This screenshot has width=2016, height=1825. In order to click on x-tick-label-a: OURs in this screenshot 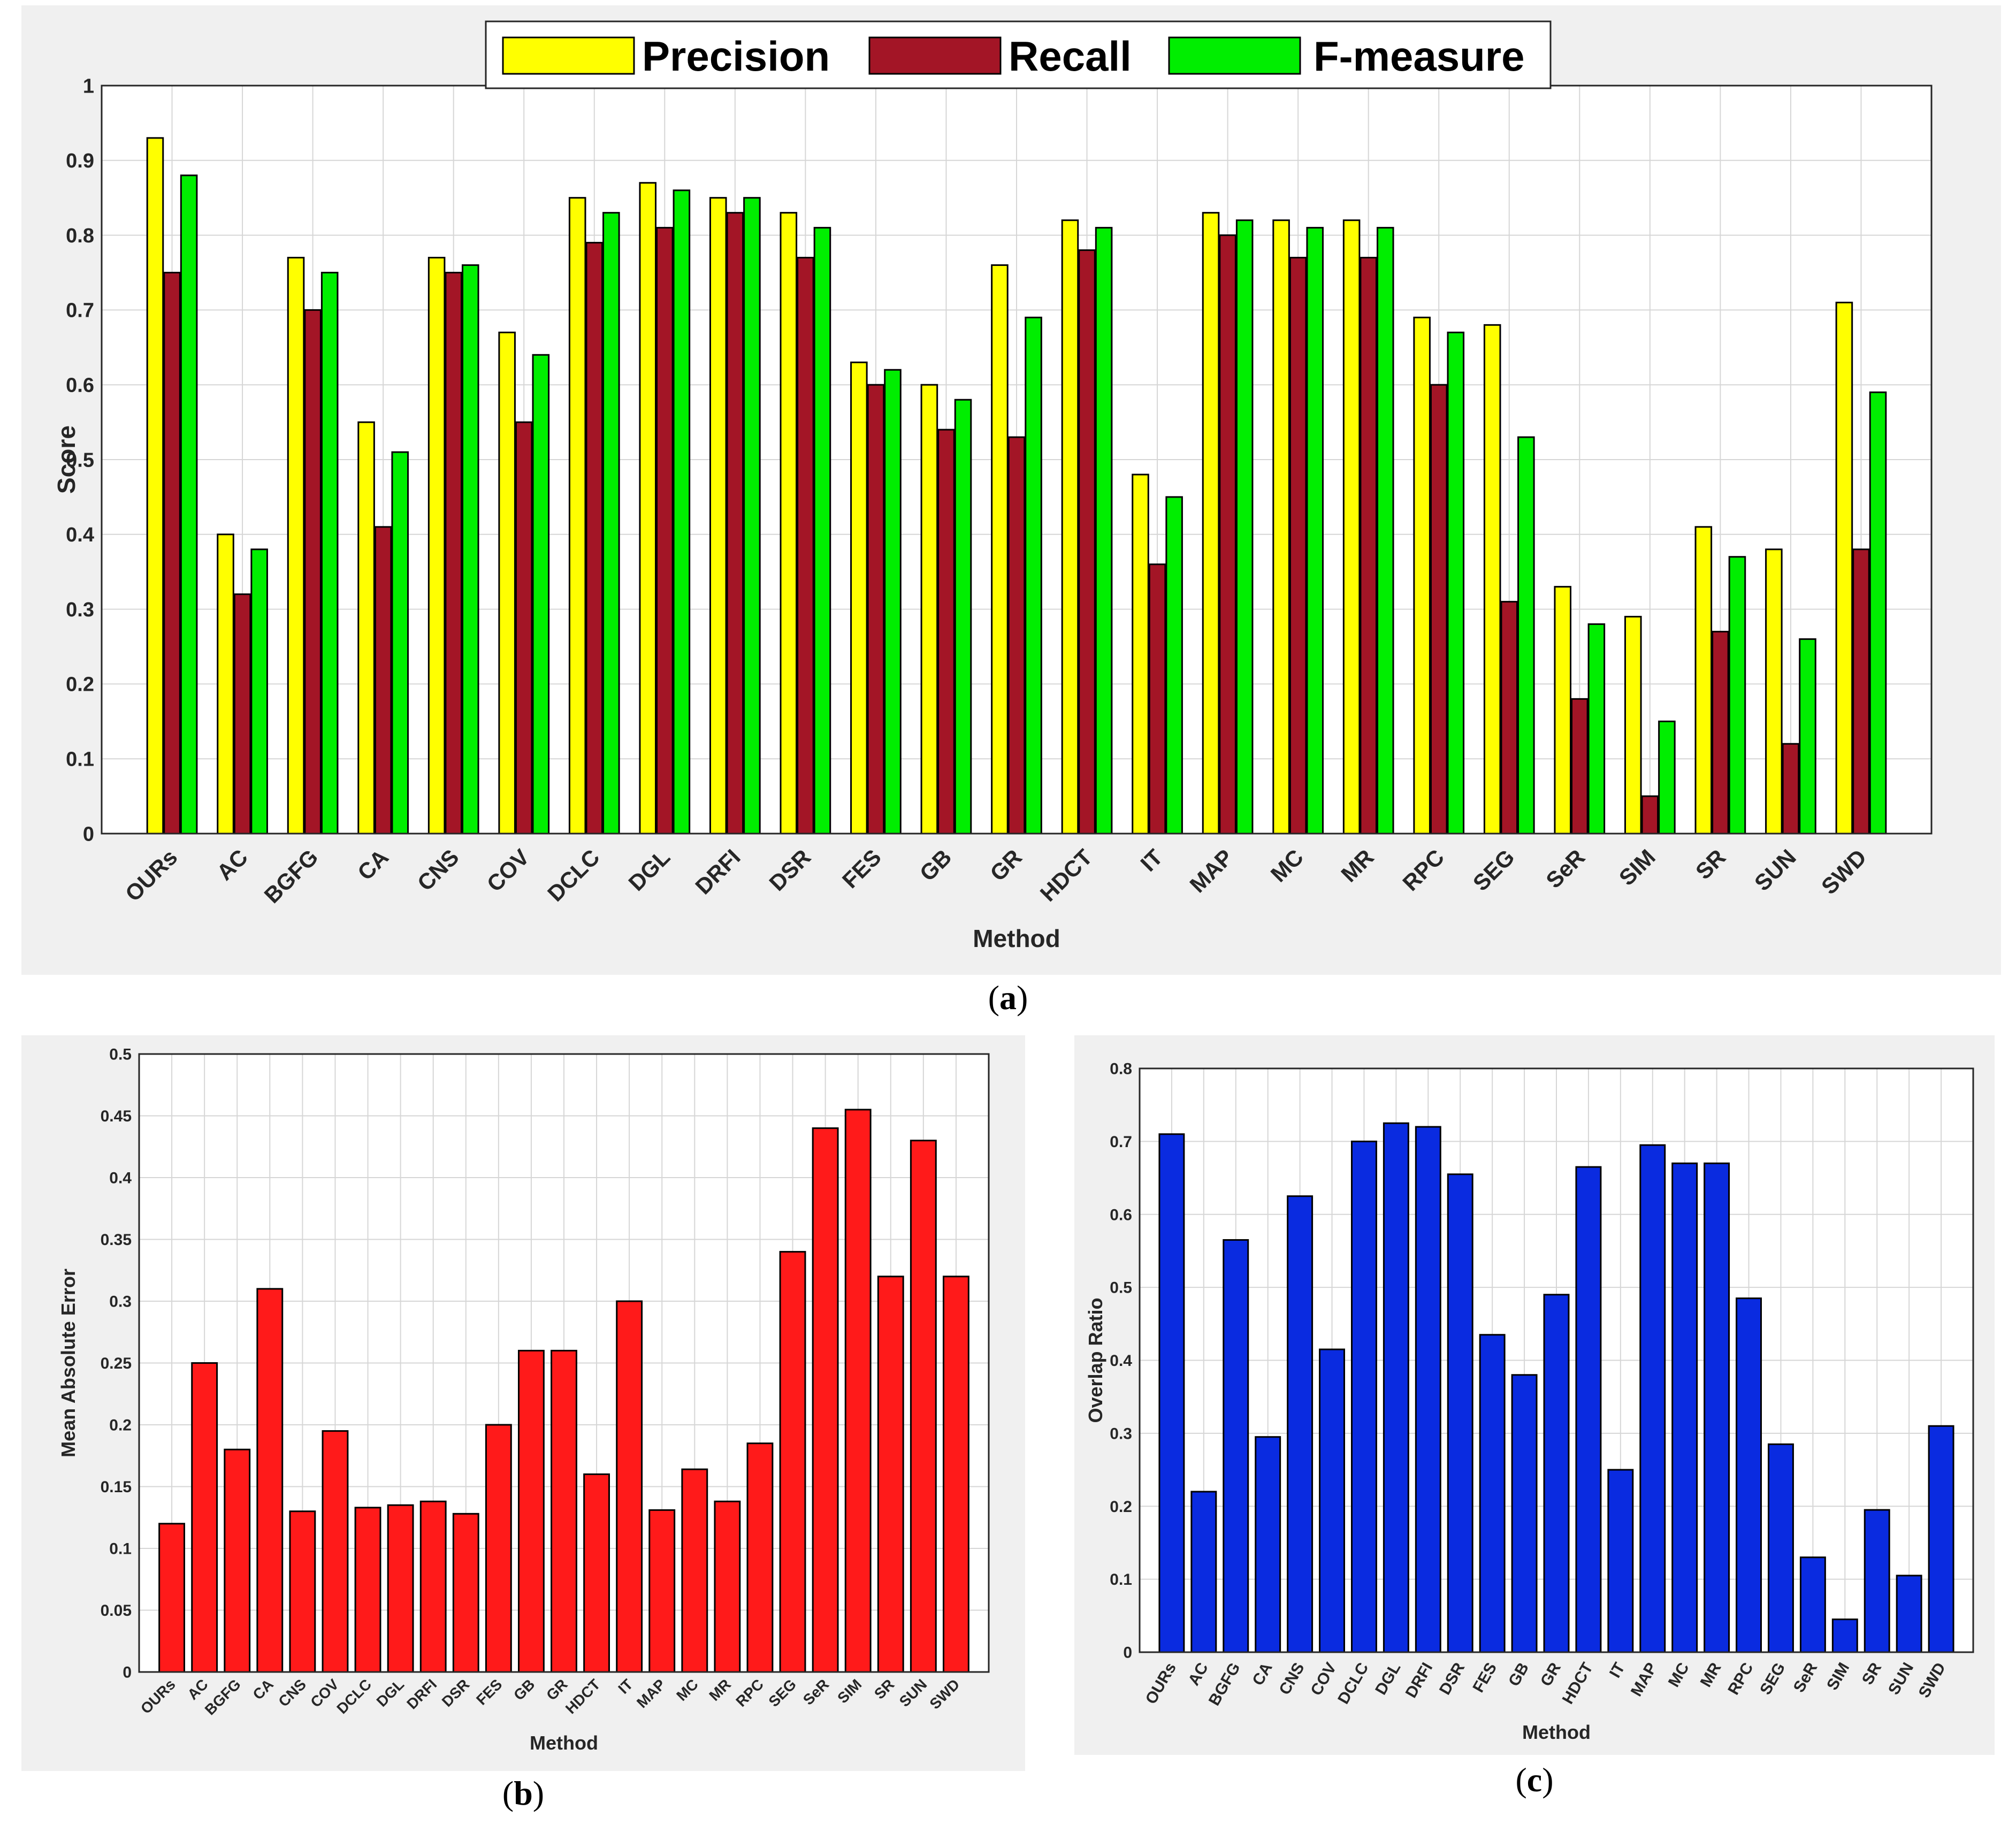, I will do `click(151, 875)`.